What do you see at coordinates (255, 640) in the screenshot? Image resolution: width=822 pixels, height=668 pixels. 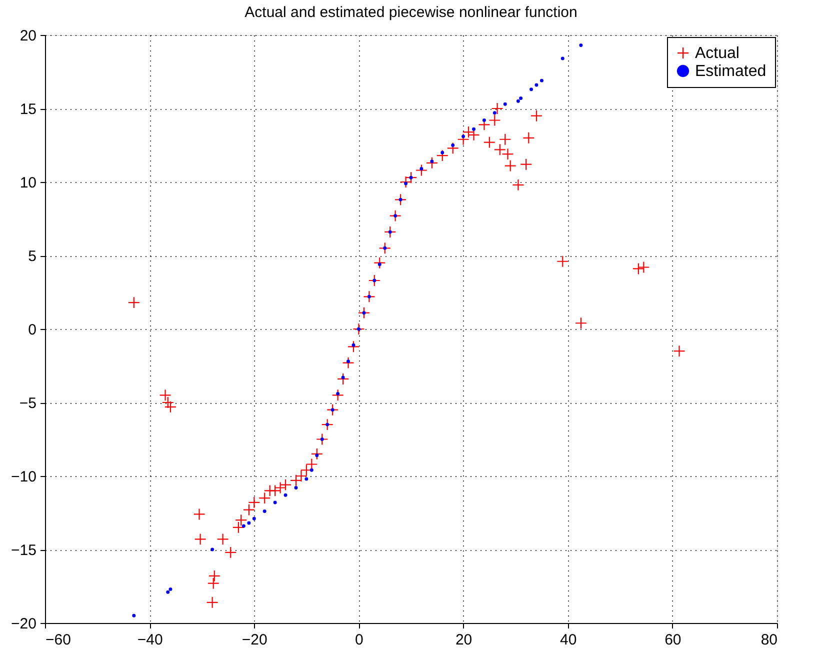 I see `x-tick-label: −20` at bounding box center [255, 640].